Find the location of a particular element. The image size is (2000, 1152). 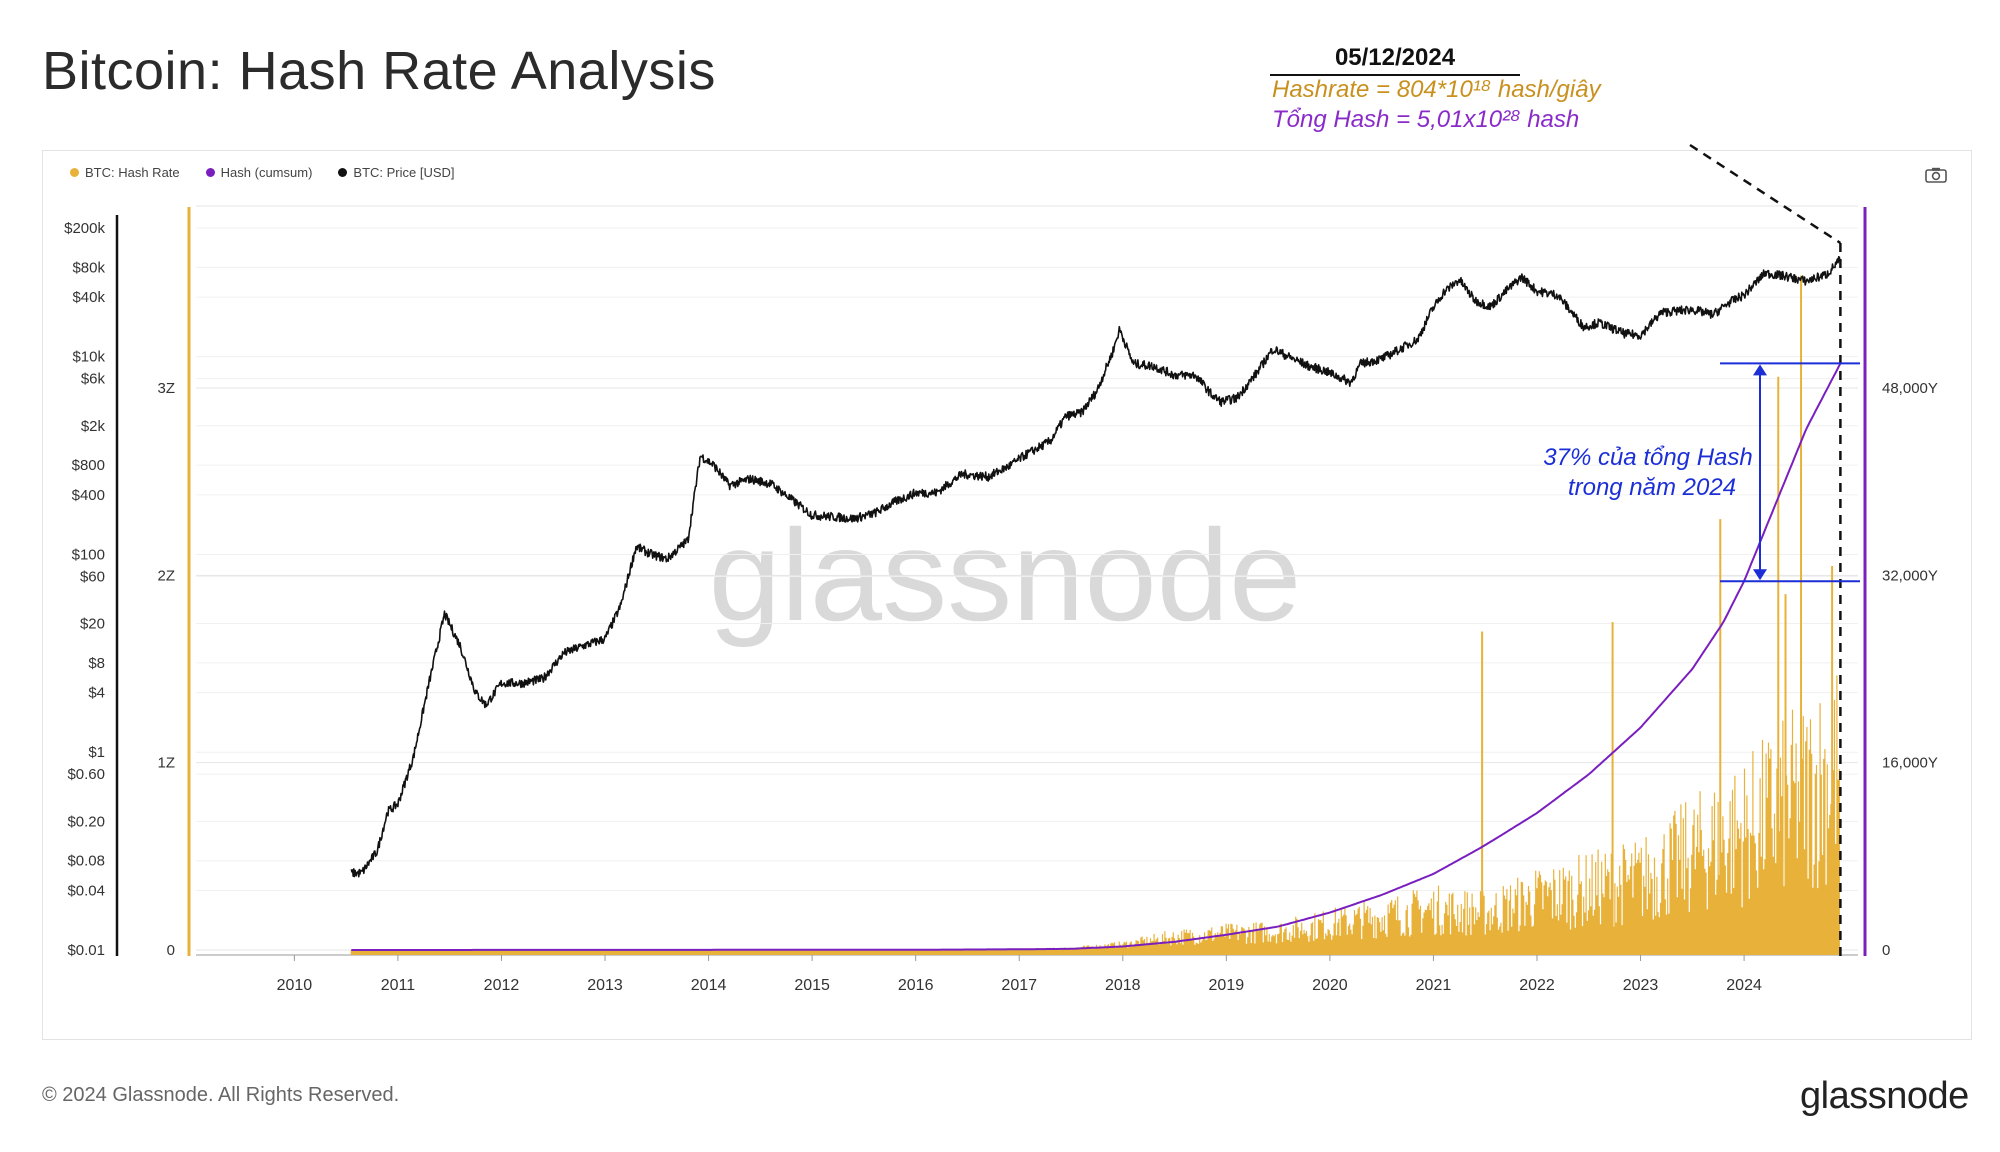

hash-rate-tick-label: 0 is located at coordinates (171, 950).